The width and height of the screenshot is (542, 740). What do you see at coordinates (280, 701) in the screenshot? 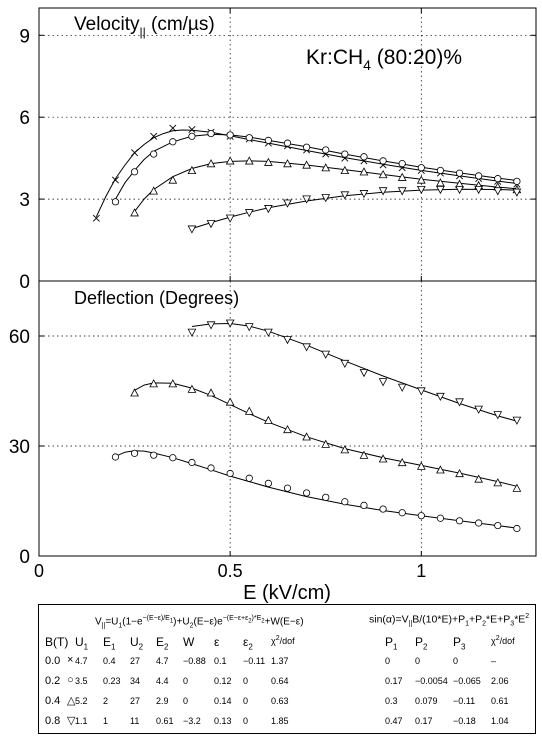
I see `table-cell: 0.63` at bounding box center [280, 701].